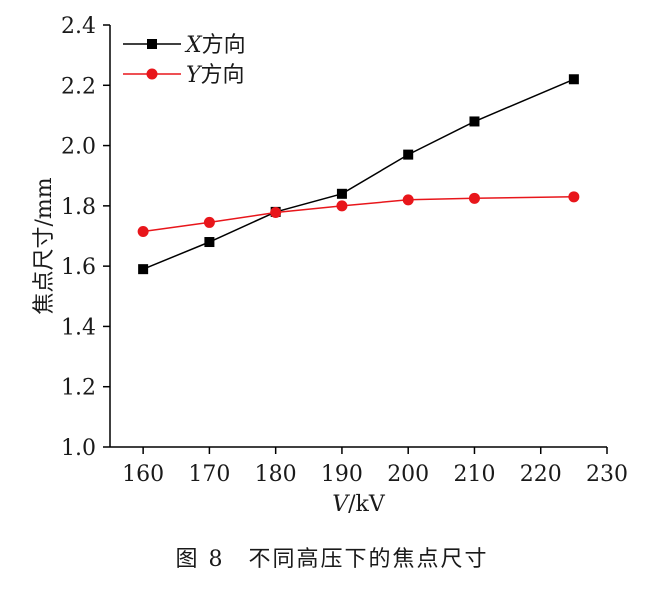  I want to click on x-axis-title: V/kV, so click(359, 504).